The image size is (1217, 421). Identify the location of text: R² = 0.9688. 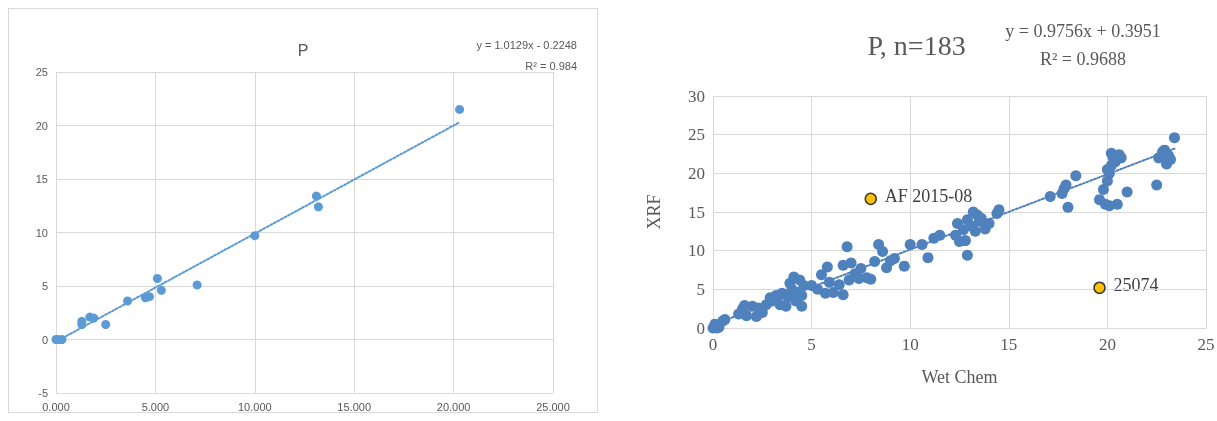
(1083, 59).